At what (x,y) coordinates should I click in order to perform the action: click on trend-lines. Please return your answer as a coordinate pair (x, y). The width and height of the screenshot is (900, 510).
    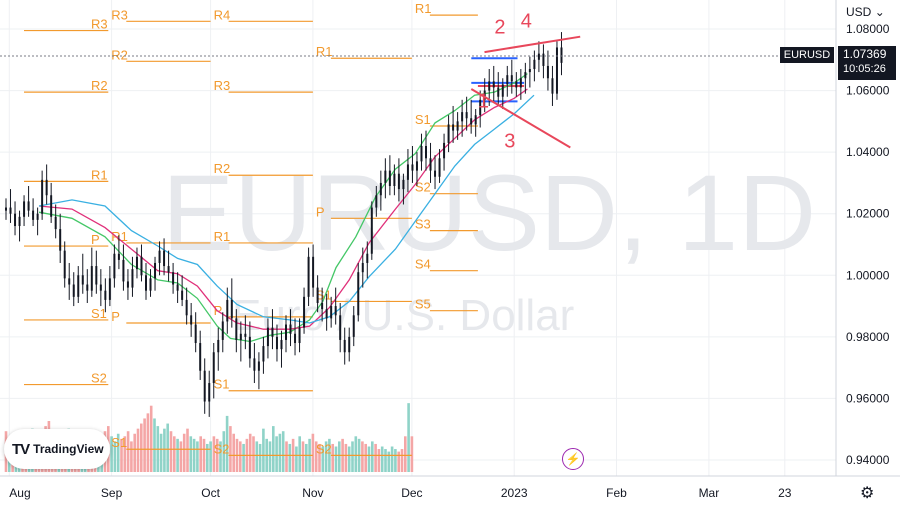
    Looking at the image, I should click on (525, 92).